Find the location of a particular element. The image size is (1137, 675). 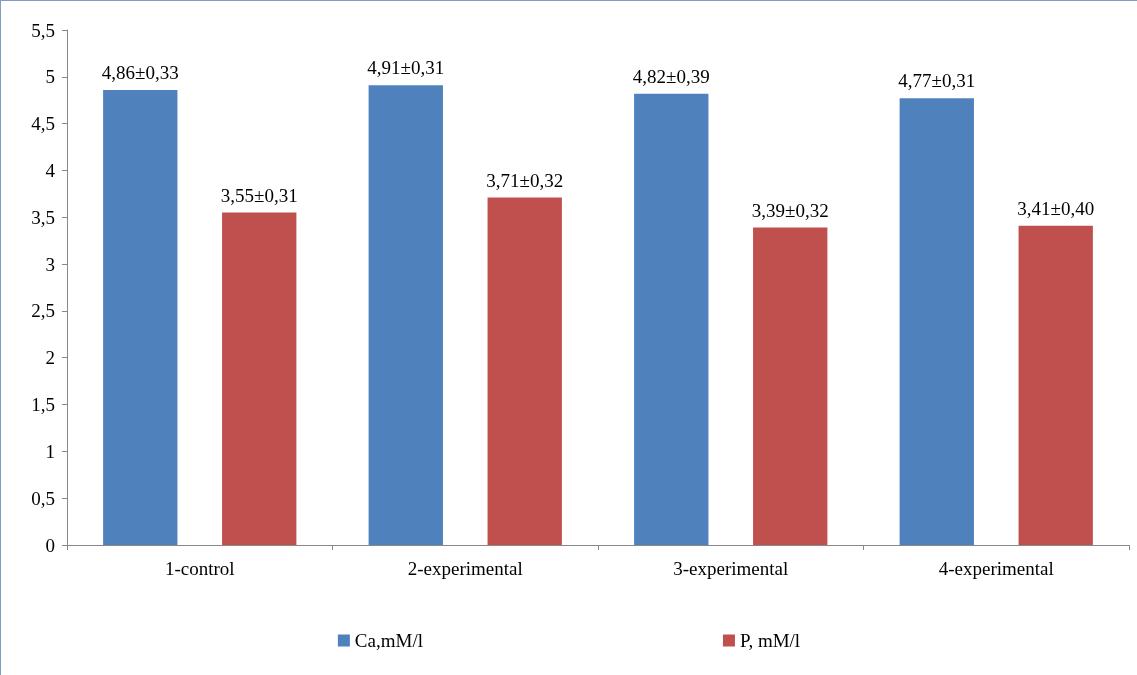

data-label: 4,82±0,39 is located at coordinates (671, 76).